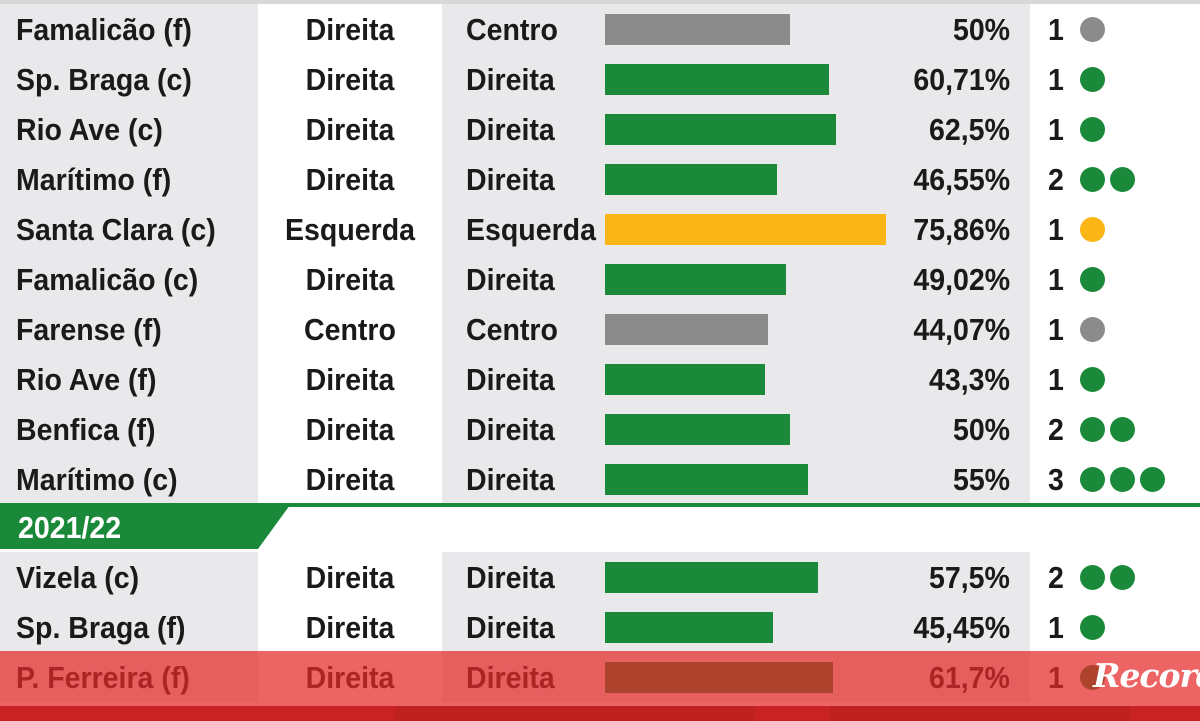 This screenshot has height=721, width=1200. I want to click on season-divider-line, so click(600, 505).